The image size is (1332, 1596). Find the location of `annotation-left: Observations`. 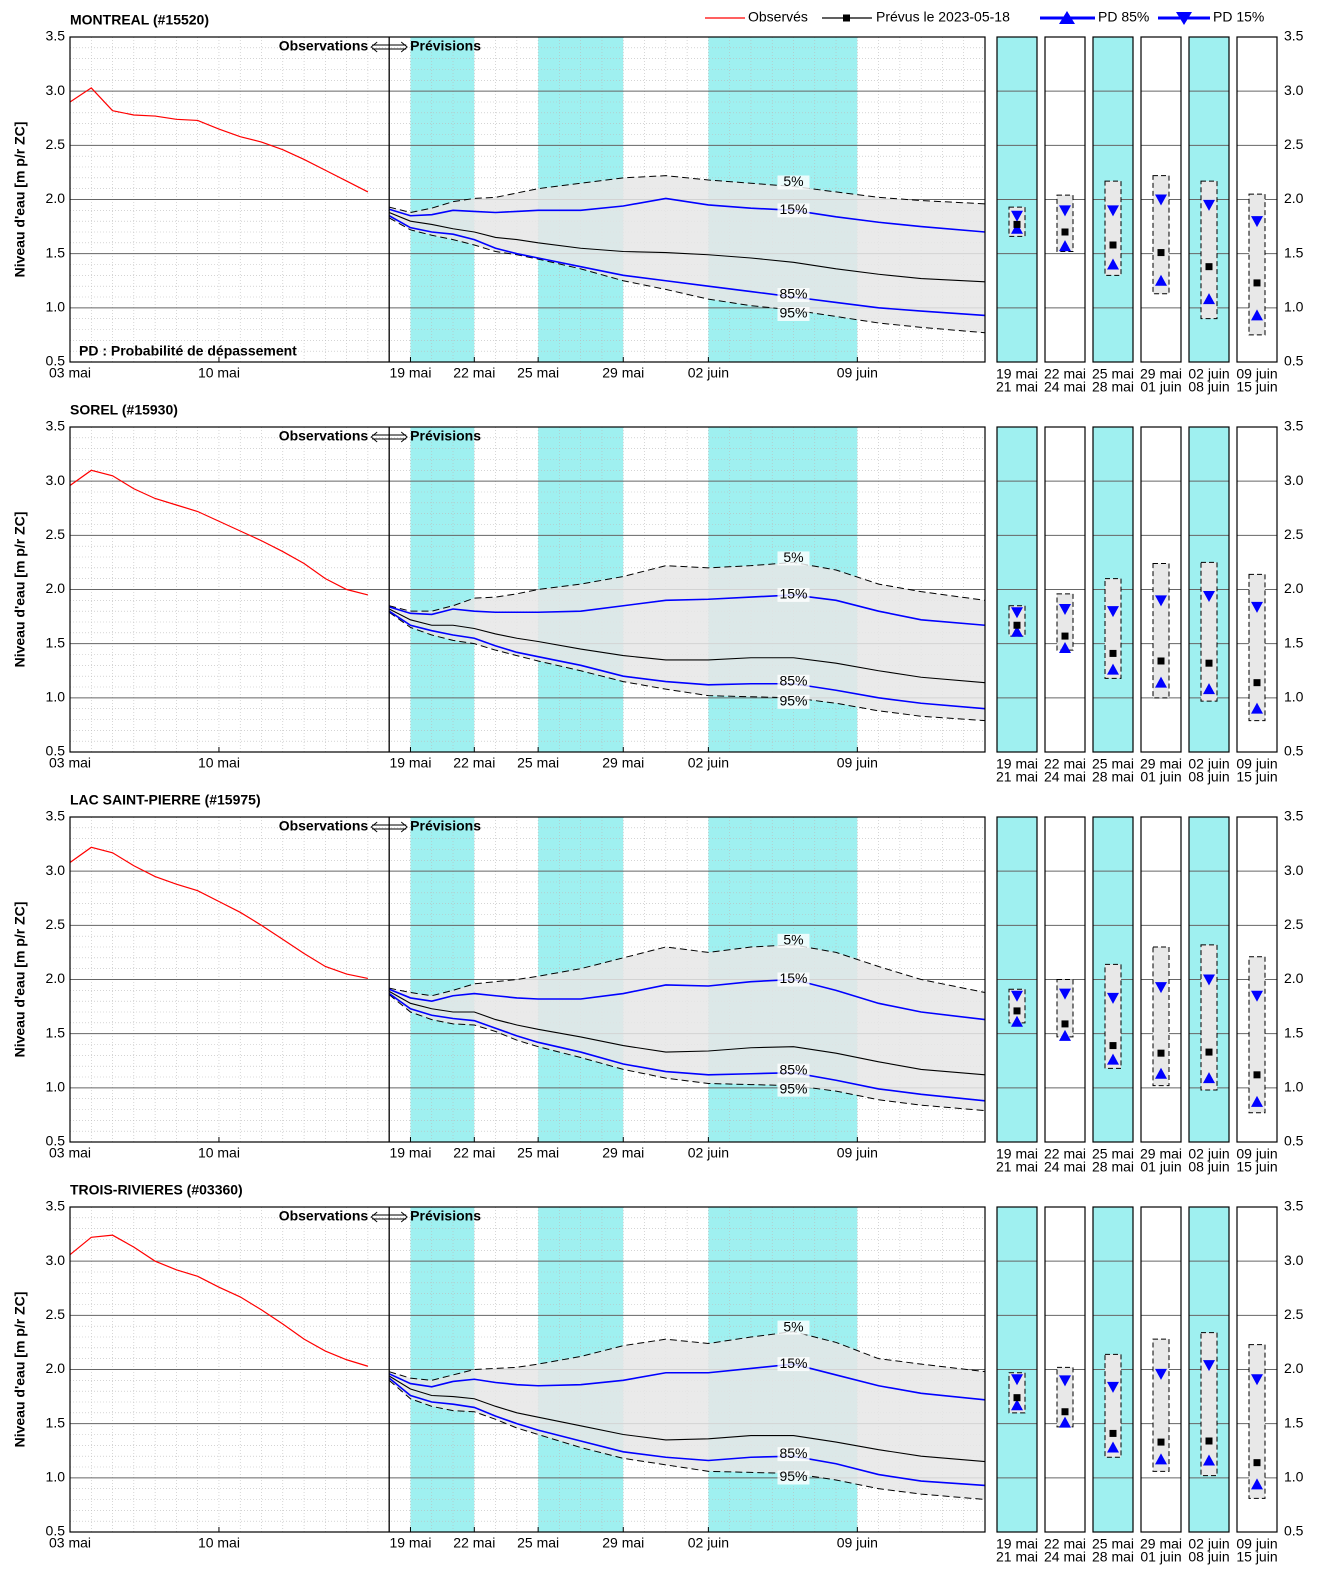

annotation-left: Observations is located at coordinates (324, 1216).